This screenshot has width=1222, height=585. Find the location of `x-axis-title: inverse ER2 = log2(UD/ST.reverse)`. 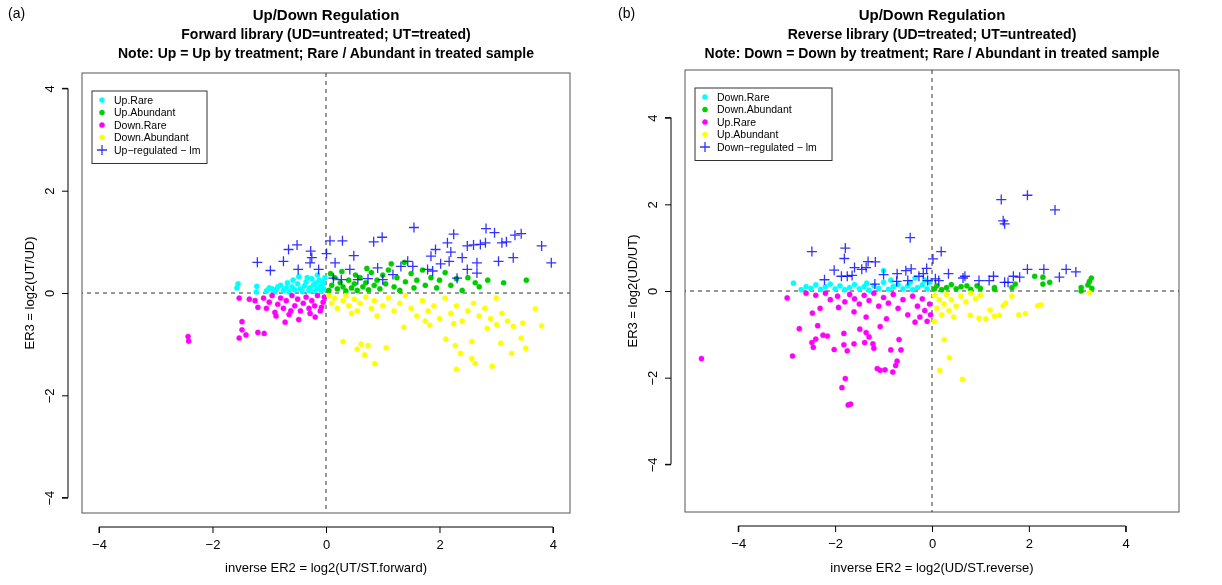

x-axis-title: inverse ER2 = log2(UD/ST.reverse) is located at coordinates (932, 567).